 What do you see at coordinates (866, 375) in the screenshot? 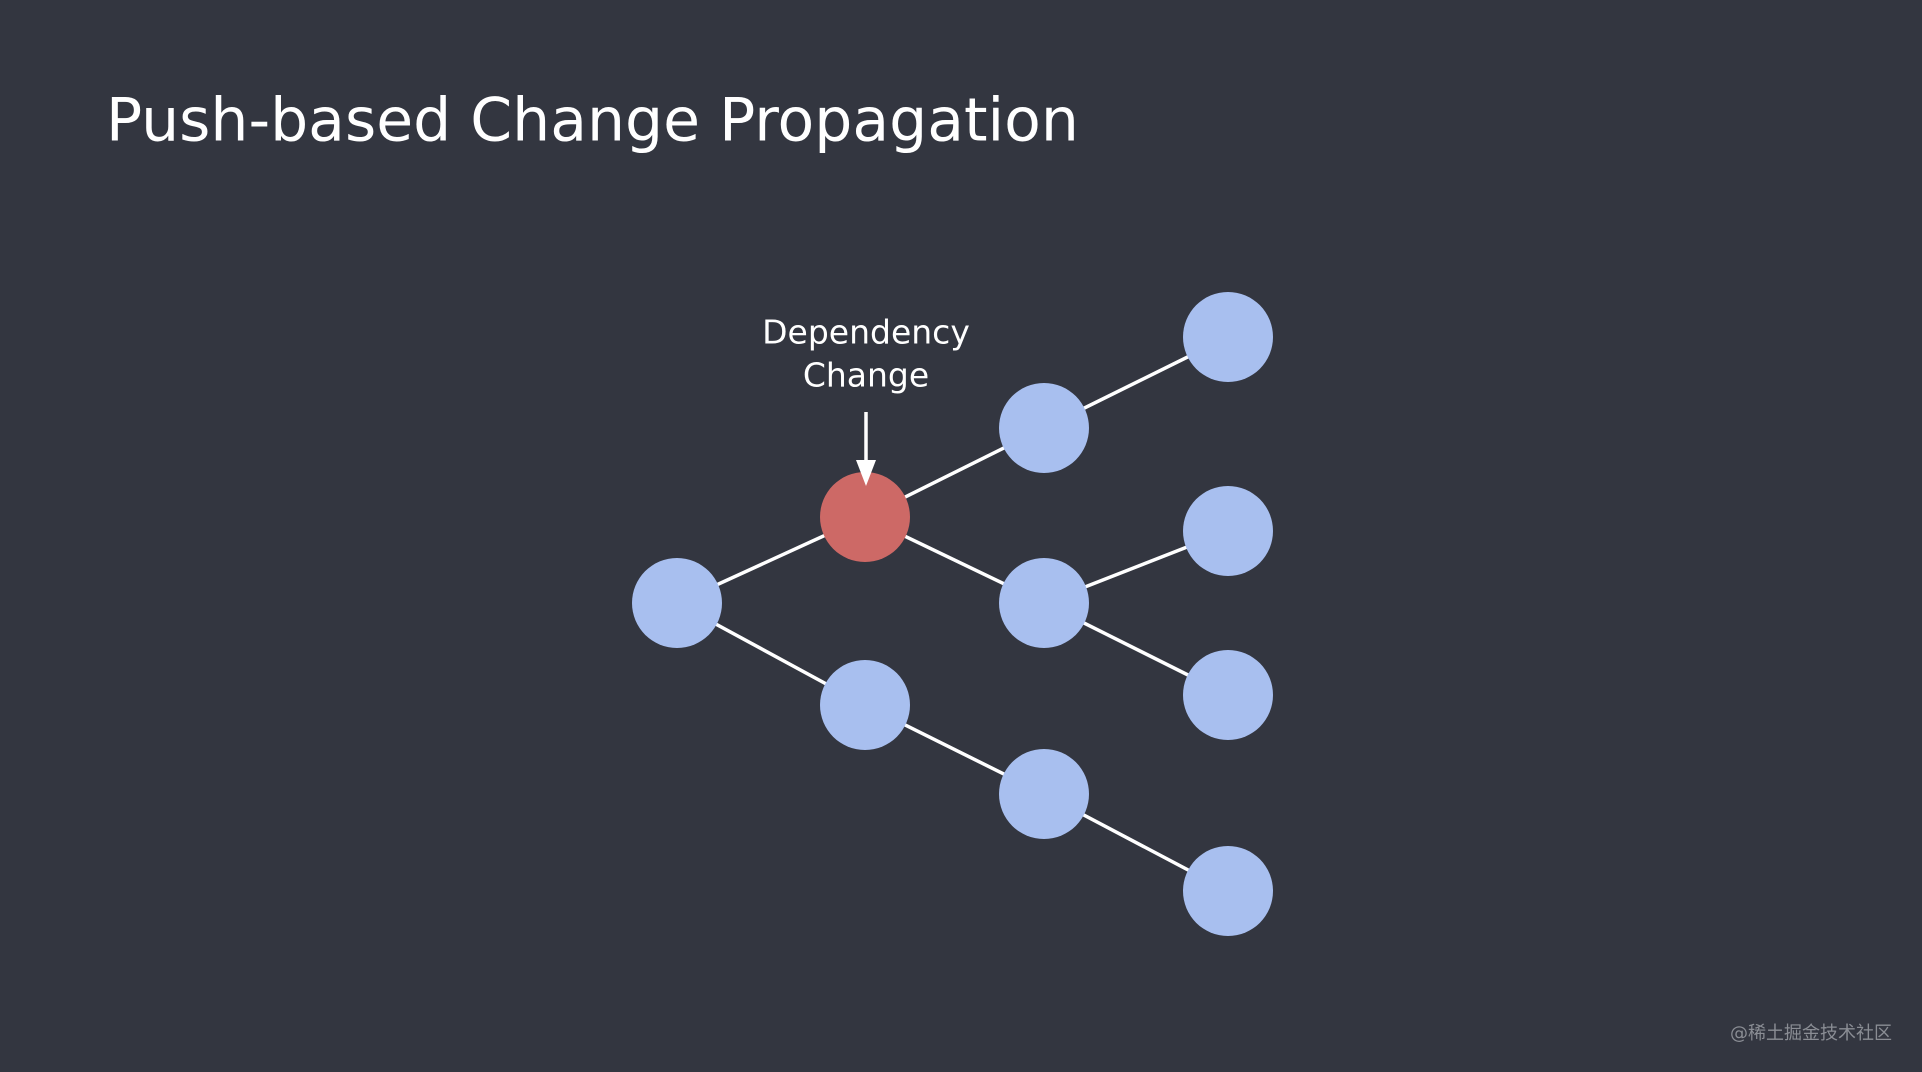
I see `annotation-line: Change` at bounding box center [866, 375].